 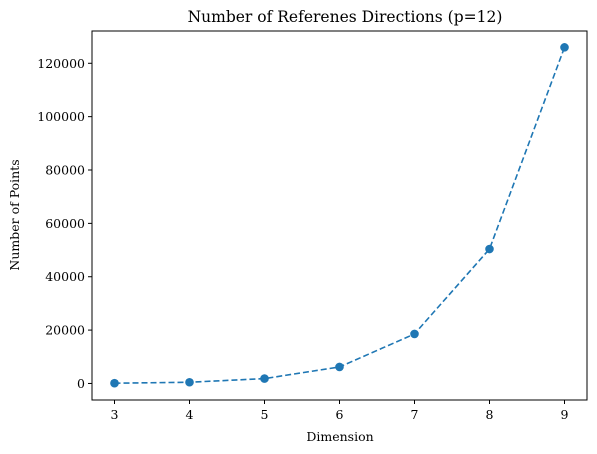 What do you see at coordinates (339, 436) in the screenshot?
I see `x-axis-label: Dimension` at bounding box center [339, 436].